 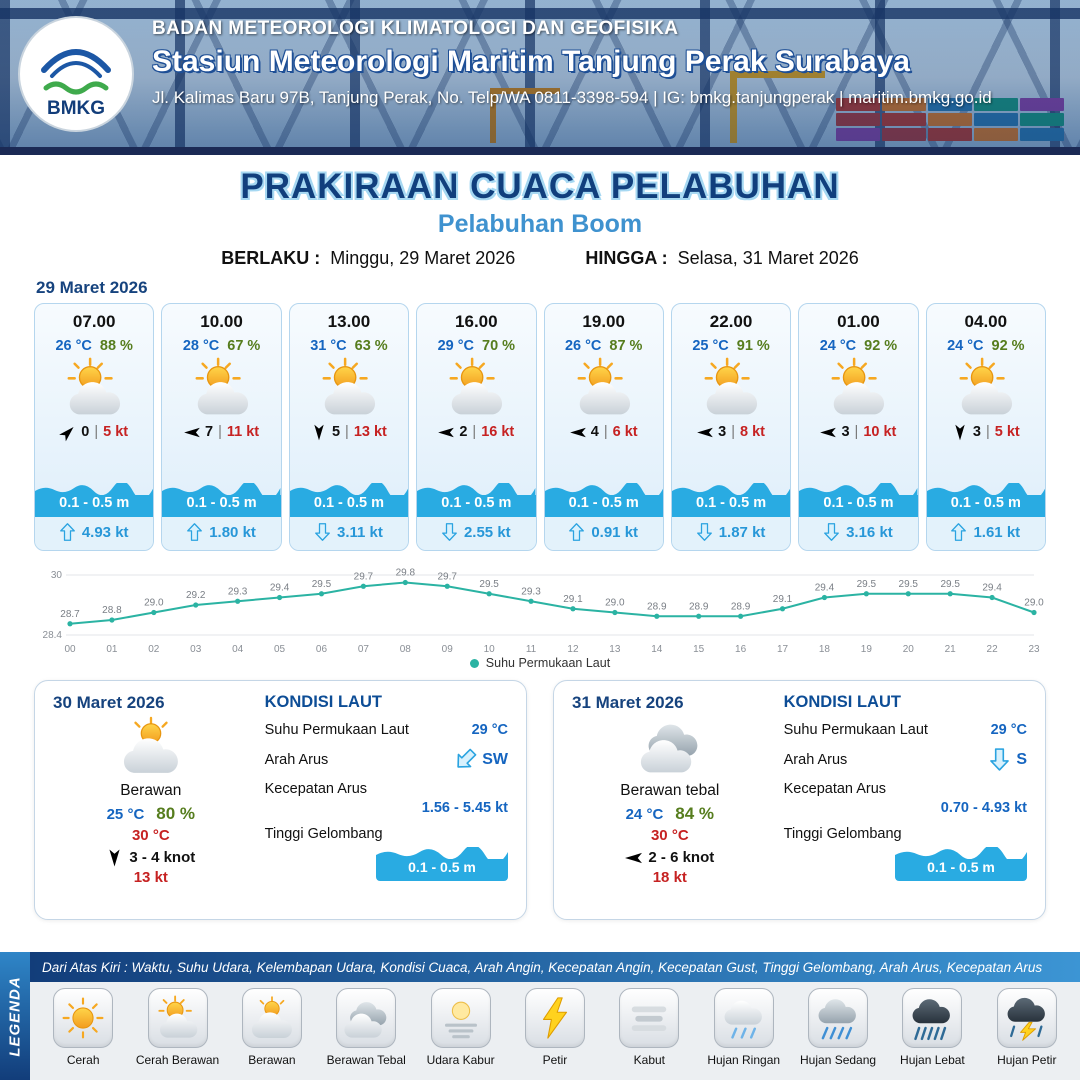 What do you see at coordinates (76, 108) in the screenshot?
I see `bmkg-logo-text: BMKG` at bounding box center [76, 108].